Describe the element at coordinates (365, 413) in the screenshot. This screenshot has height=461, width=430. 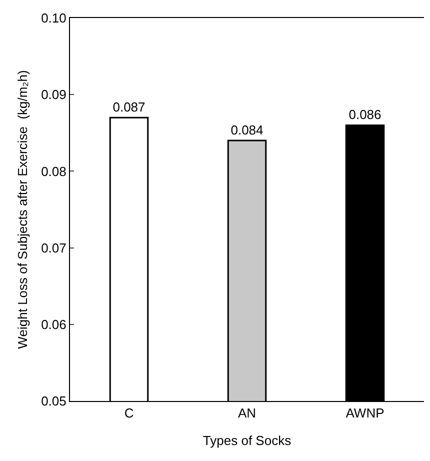
I see `x-tick-label: AWNP` at that location.